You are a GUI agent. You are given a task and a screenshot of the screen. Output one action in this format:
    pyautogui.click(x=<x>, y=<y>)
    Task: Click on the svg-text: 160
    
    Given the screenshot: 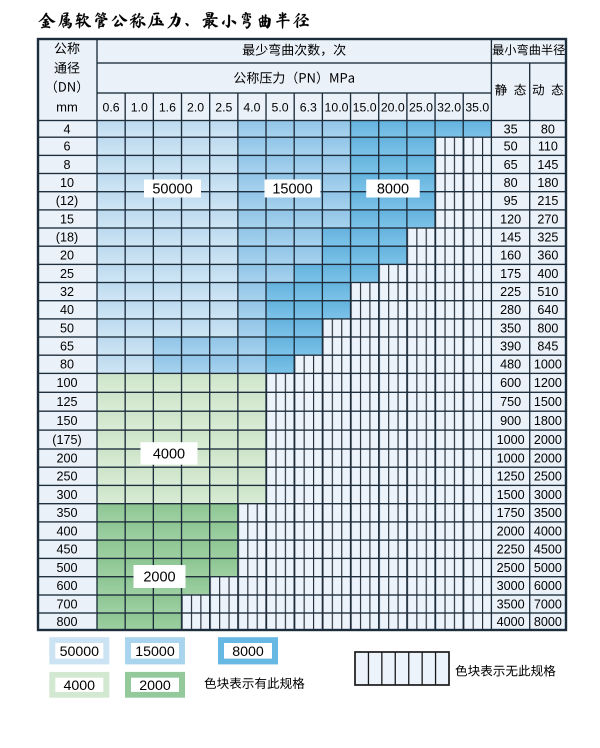 What is the action you would take?
    pyautogui.click(x=510, y=256)
    